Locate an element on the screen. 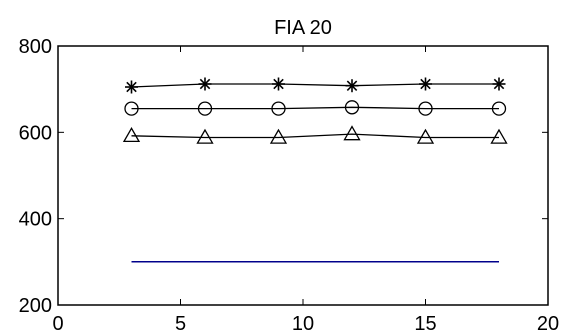 This screenshot has height=336, width=568. series-2-line is located at coordinates (315, 108).